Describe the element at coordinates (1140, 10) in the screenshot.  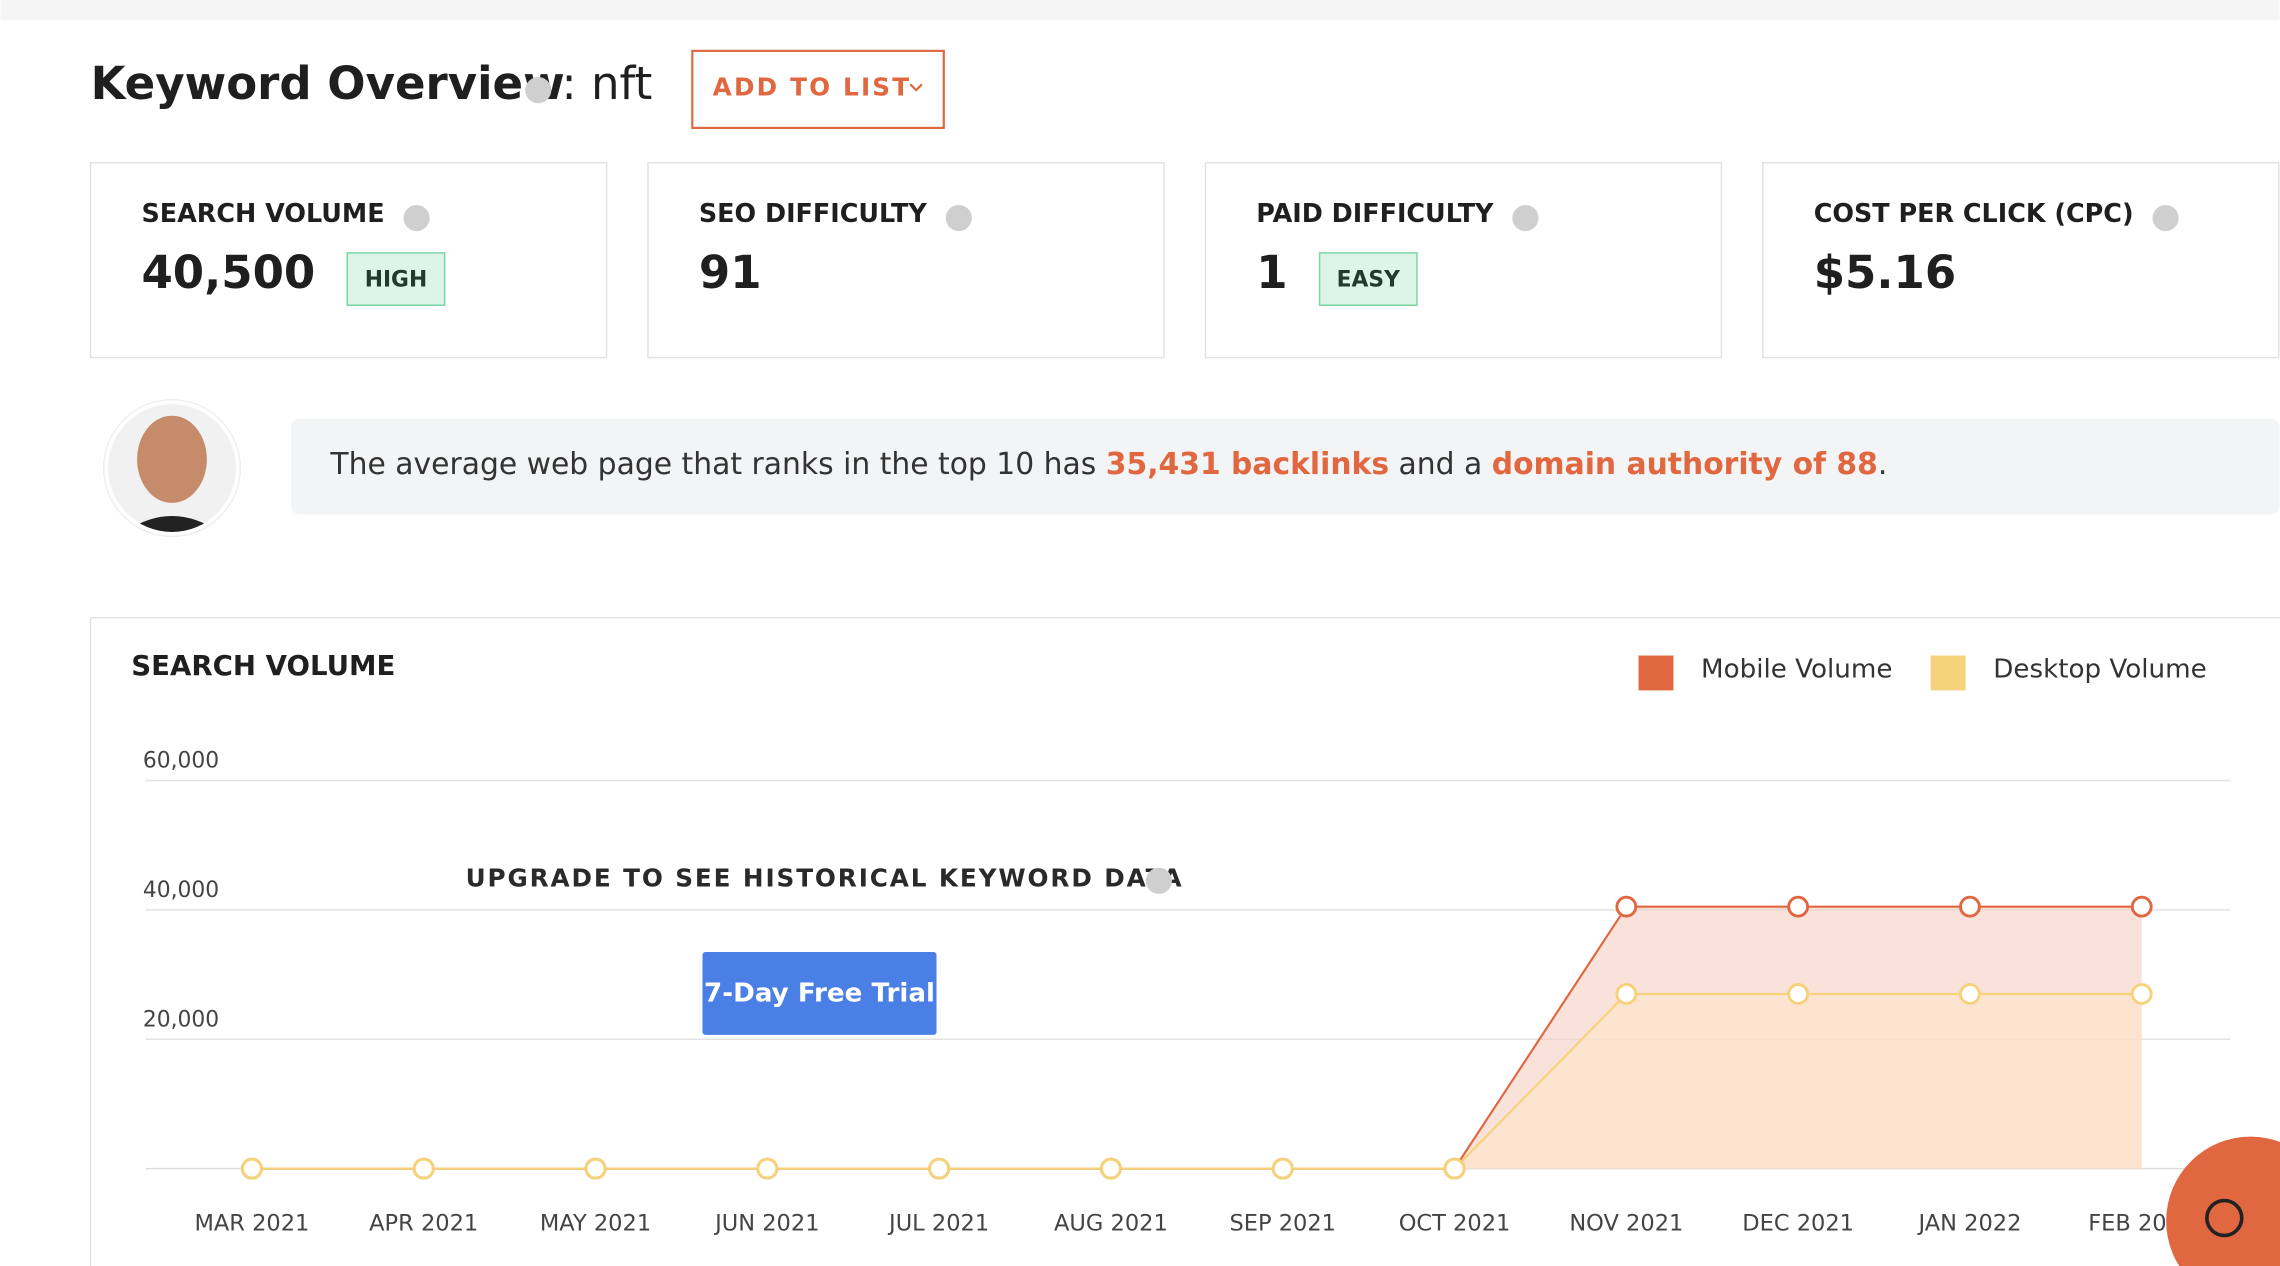
I see `top-shadow` at that location.